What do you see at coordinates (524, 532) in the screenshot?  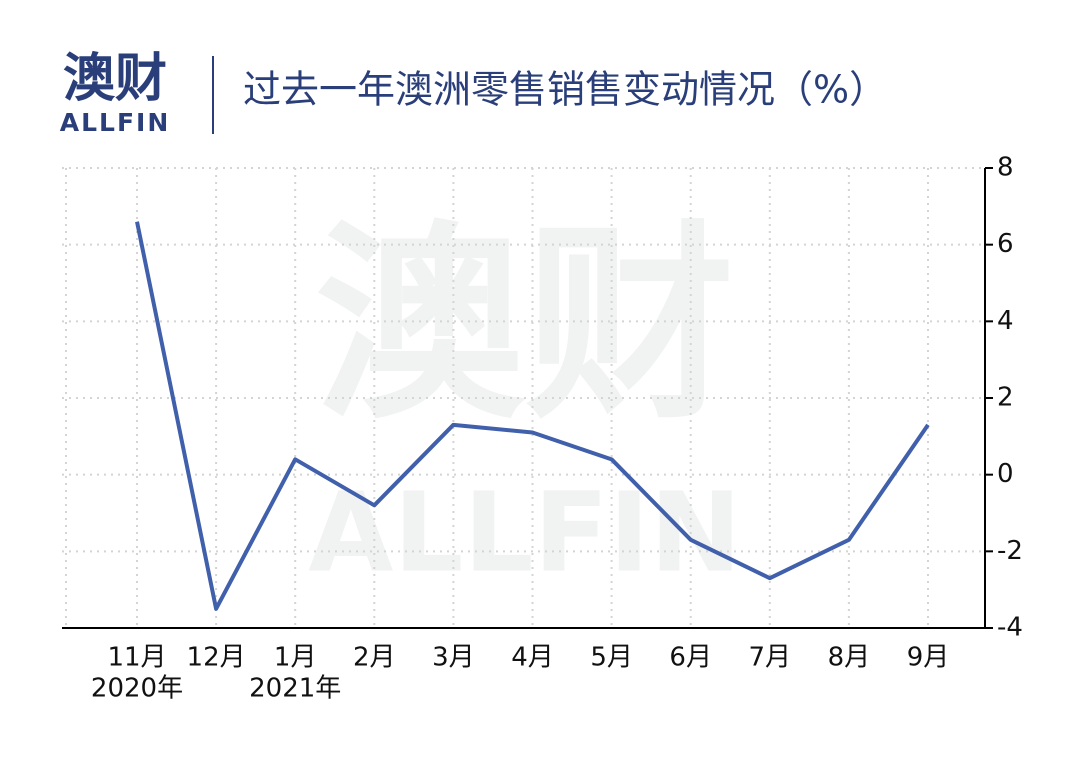 I see `watermark-en: ALLFIN` at bounding box center [524, 532].